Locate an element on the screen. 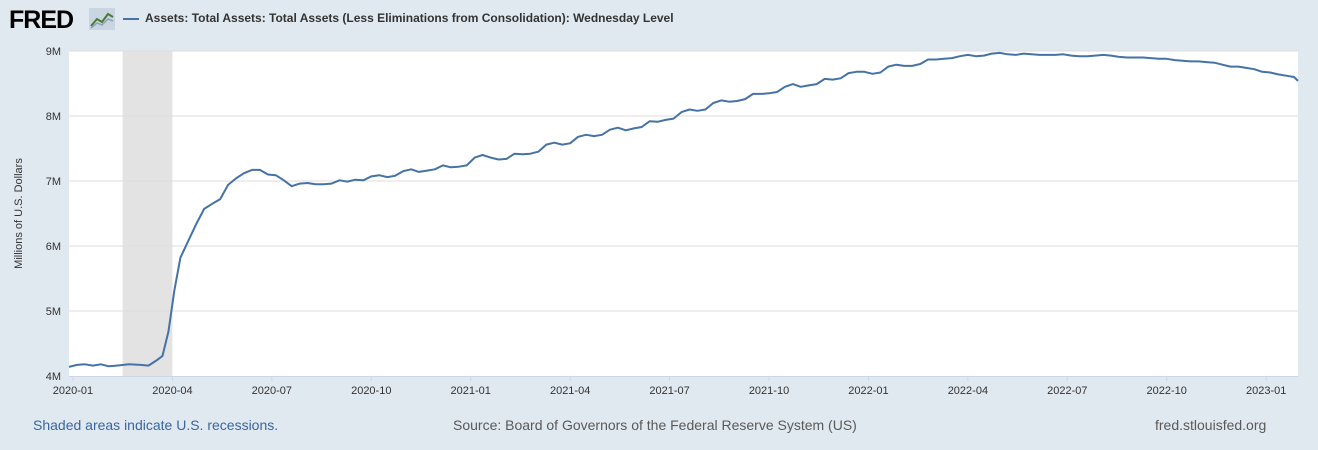 Image resolution: width=1318 pixels, height=450 pixels. recession-band is located at coordinates (147, 213).